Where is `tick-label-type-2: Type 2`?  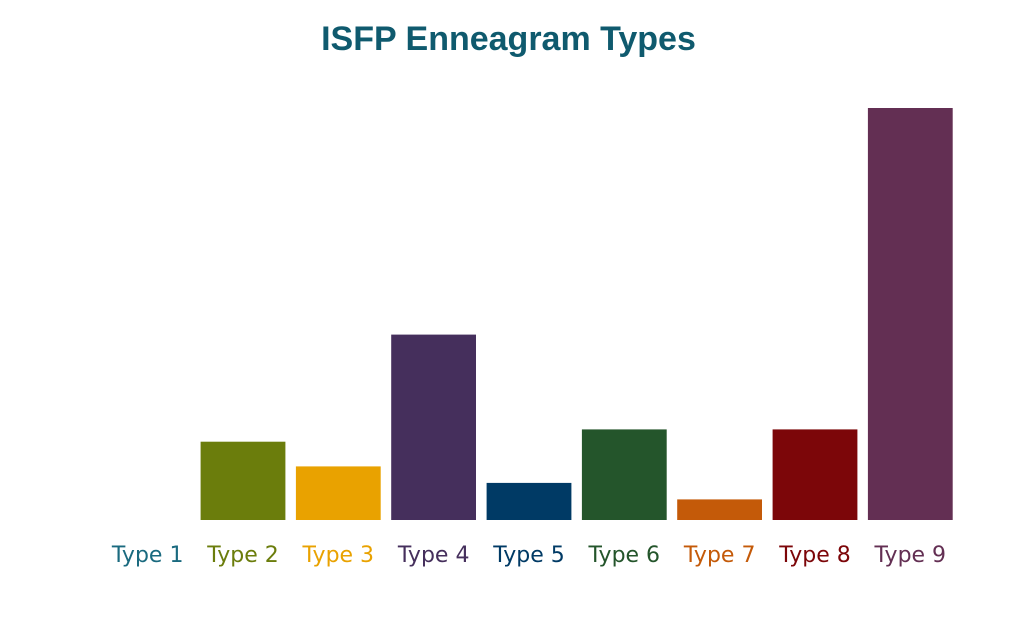
tick-label-type-2: Type 2 is located at coordinates (242, 555).